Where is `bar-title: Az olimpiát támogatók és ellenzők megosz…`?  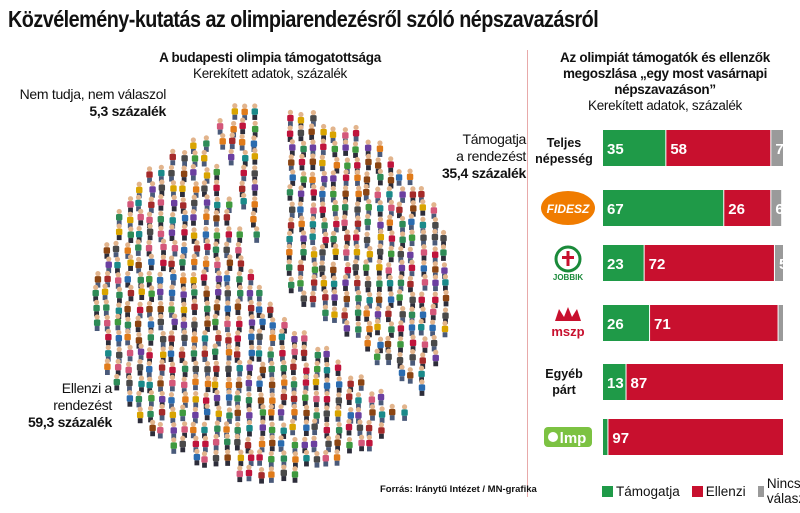
bar-title: Az olimpiát támogatók és ellenzők megosz… is located at coordinates (665, 74).